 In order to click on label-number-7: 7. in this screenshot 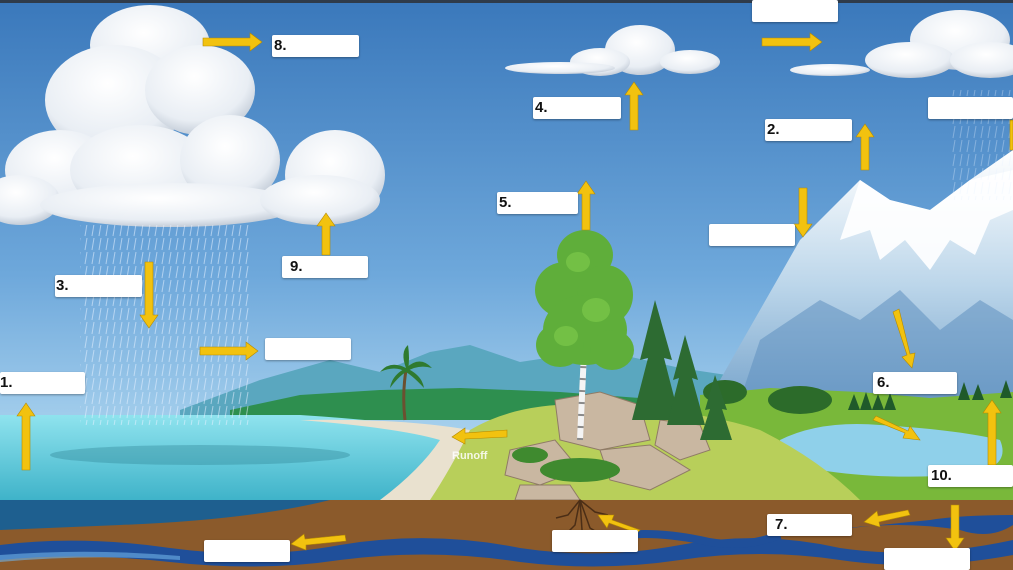, I will do `click(781, 524)`.